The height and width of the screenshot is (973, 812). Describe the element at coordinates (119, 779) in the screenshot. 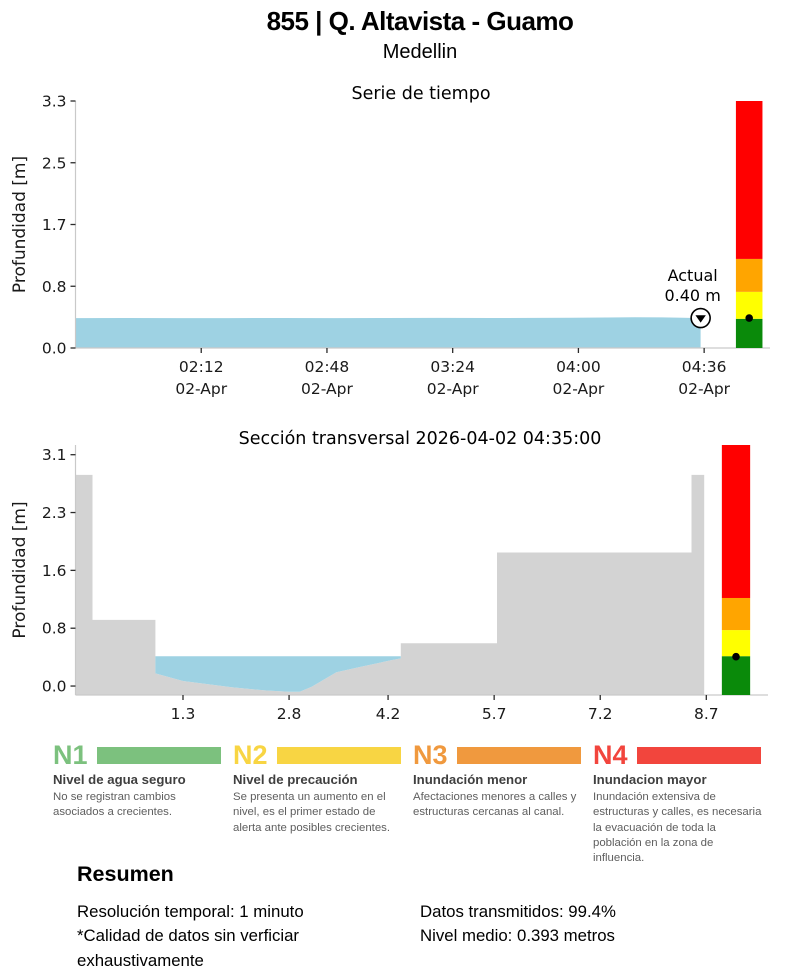

I see `legend-title-n1: Nivel de agua seguro` at that location.